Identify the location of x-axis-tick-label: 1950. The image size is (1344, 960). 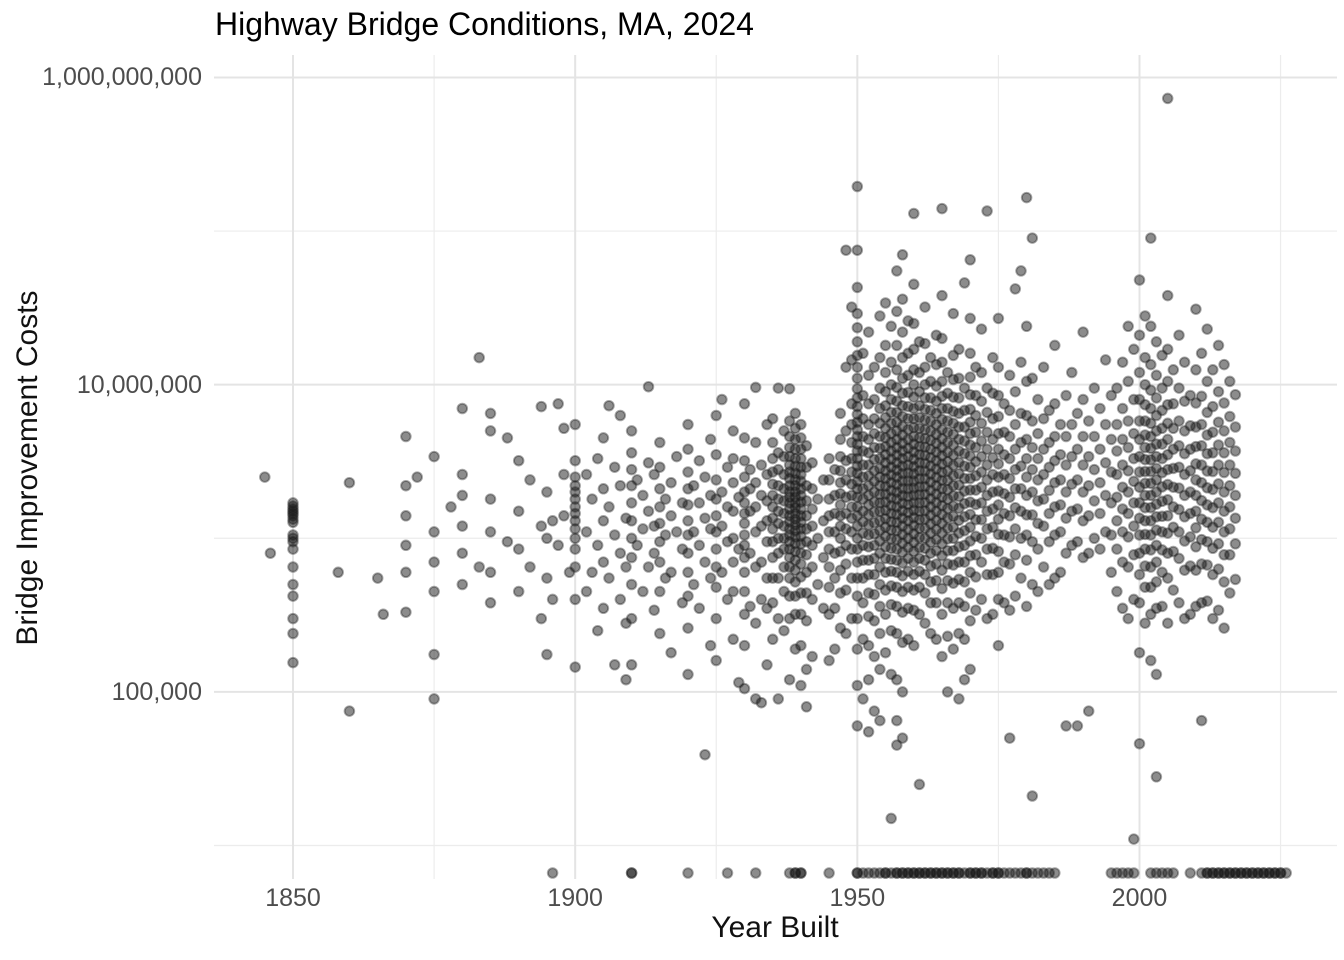
(857, 898).